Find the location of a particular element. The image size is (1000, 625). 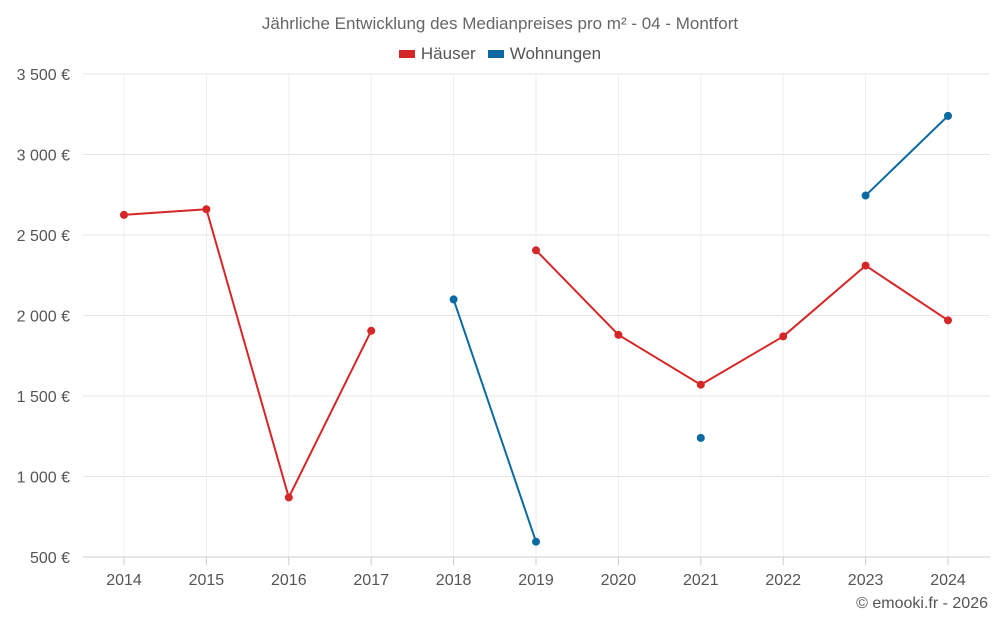

y-tick-label: 3 000 € is located at coordinates (43, 156).